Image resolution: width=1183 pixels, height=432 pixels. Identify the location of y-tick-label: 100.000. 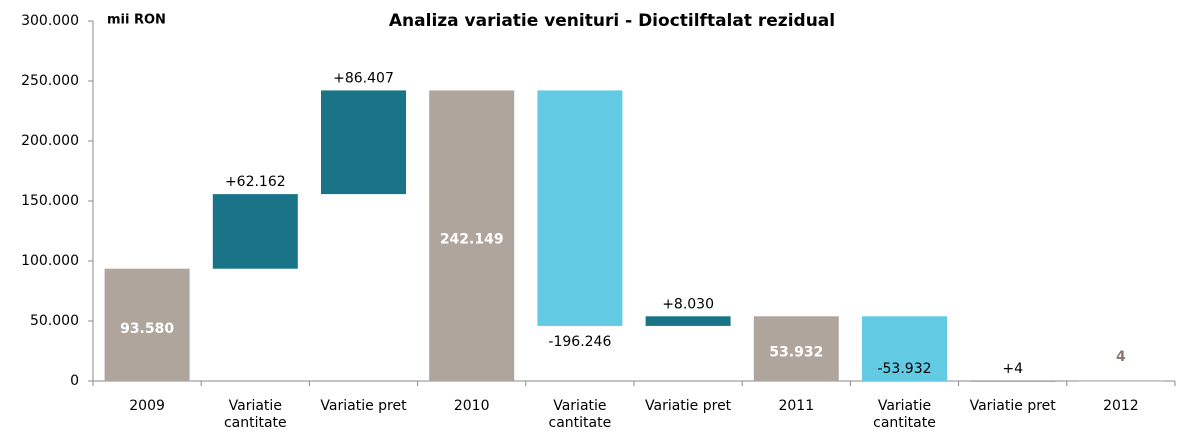
(50, 261).